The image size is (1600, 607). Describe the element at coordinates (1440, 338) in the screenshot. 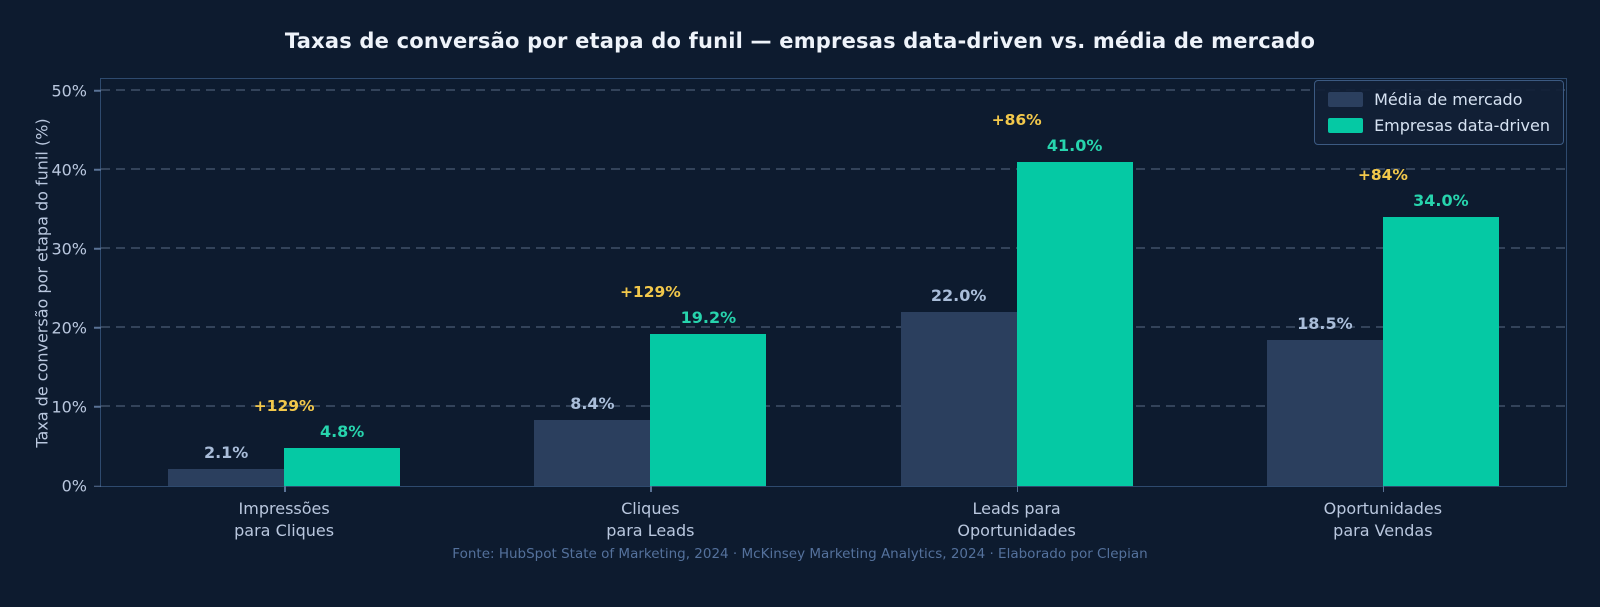

I see `bar-datadriven: 34.0%` at that location.